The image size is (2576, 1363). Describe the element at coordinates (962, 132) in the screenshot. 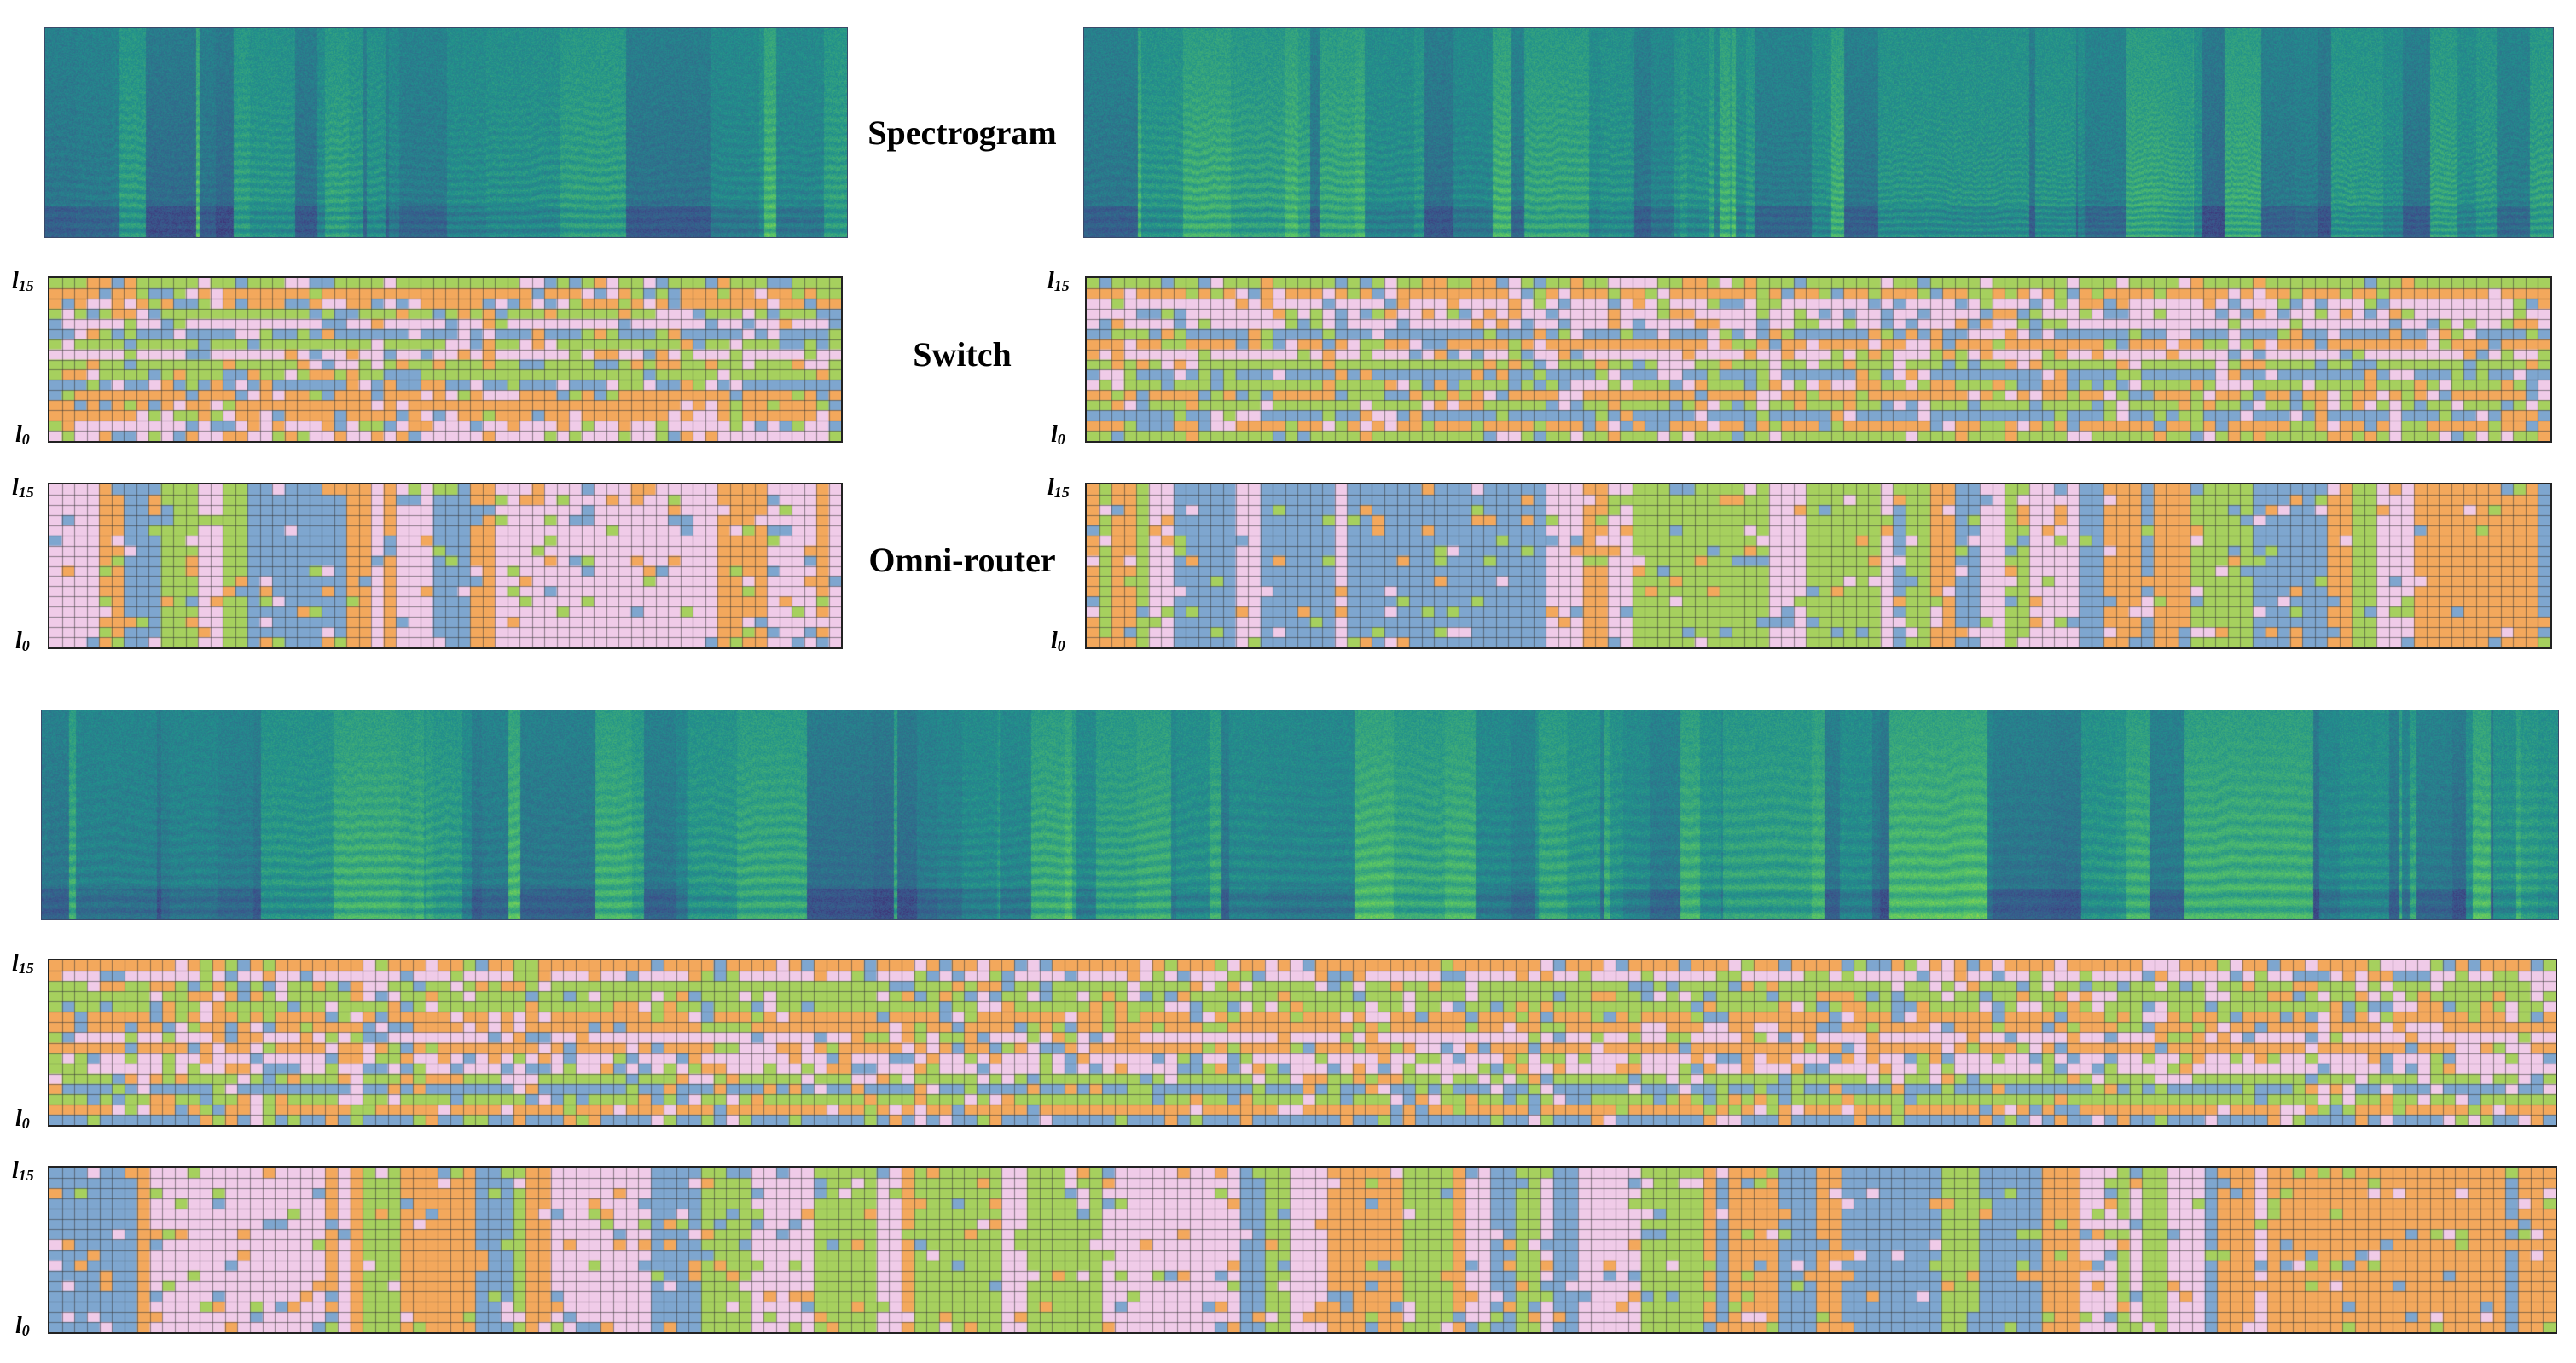

I see `spectrogram-label: Spectrogram` at that location.